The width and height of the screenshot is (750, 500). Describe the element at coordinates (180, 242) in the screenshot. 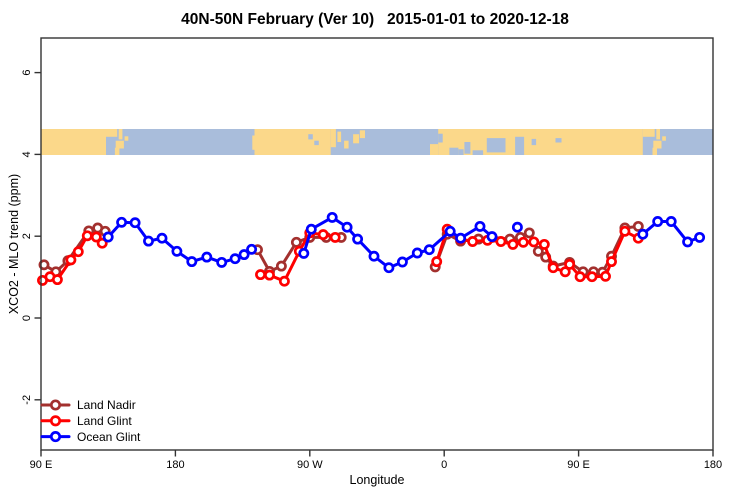

I see `series-line-ocean-glint` at that location.